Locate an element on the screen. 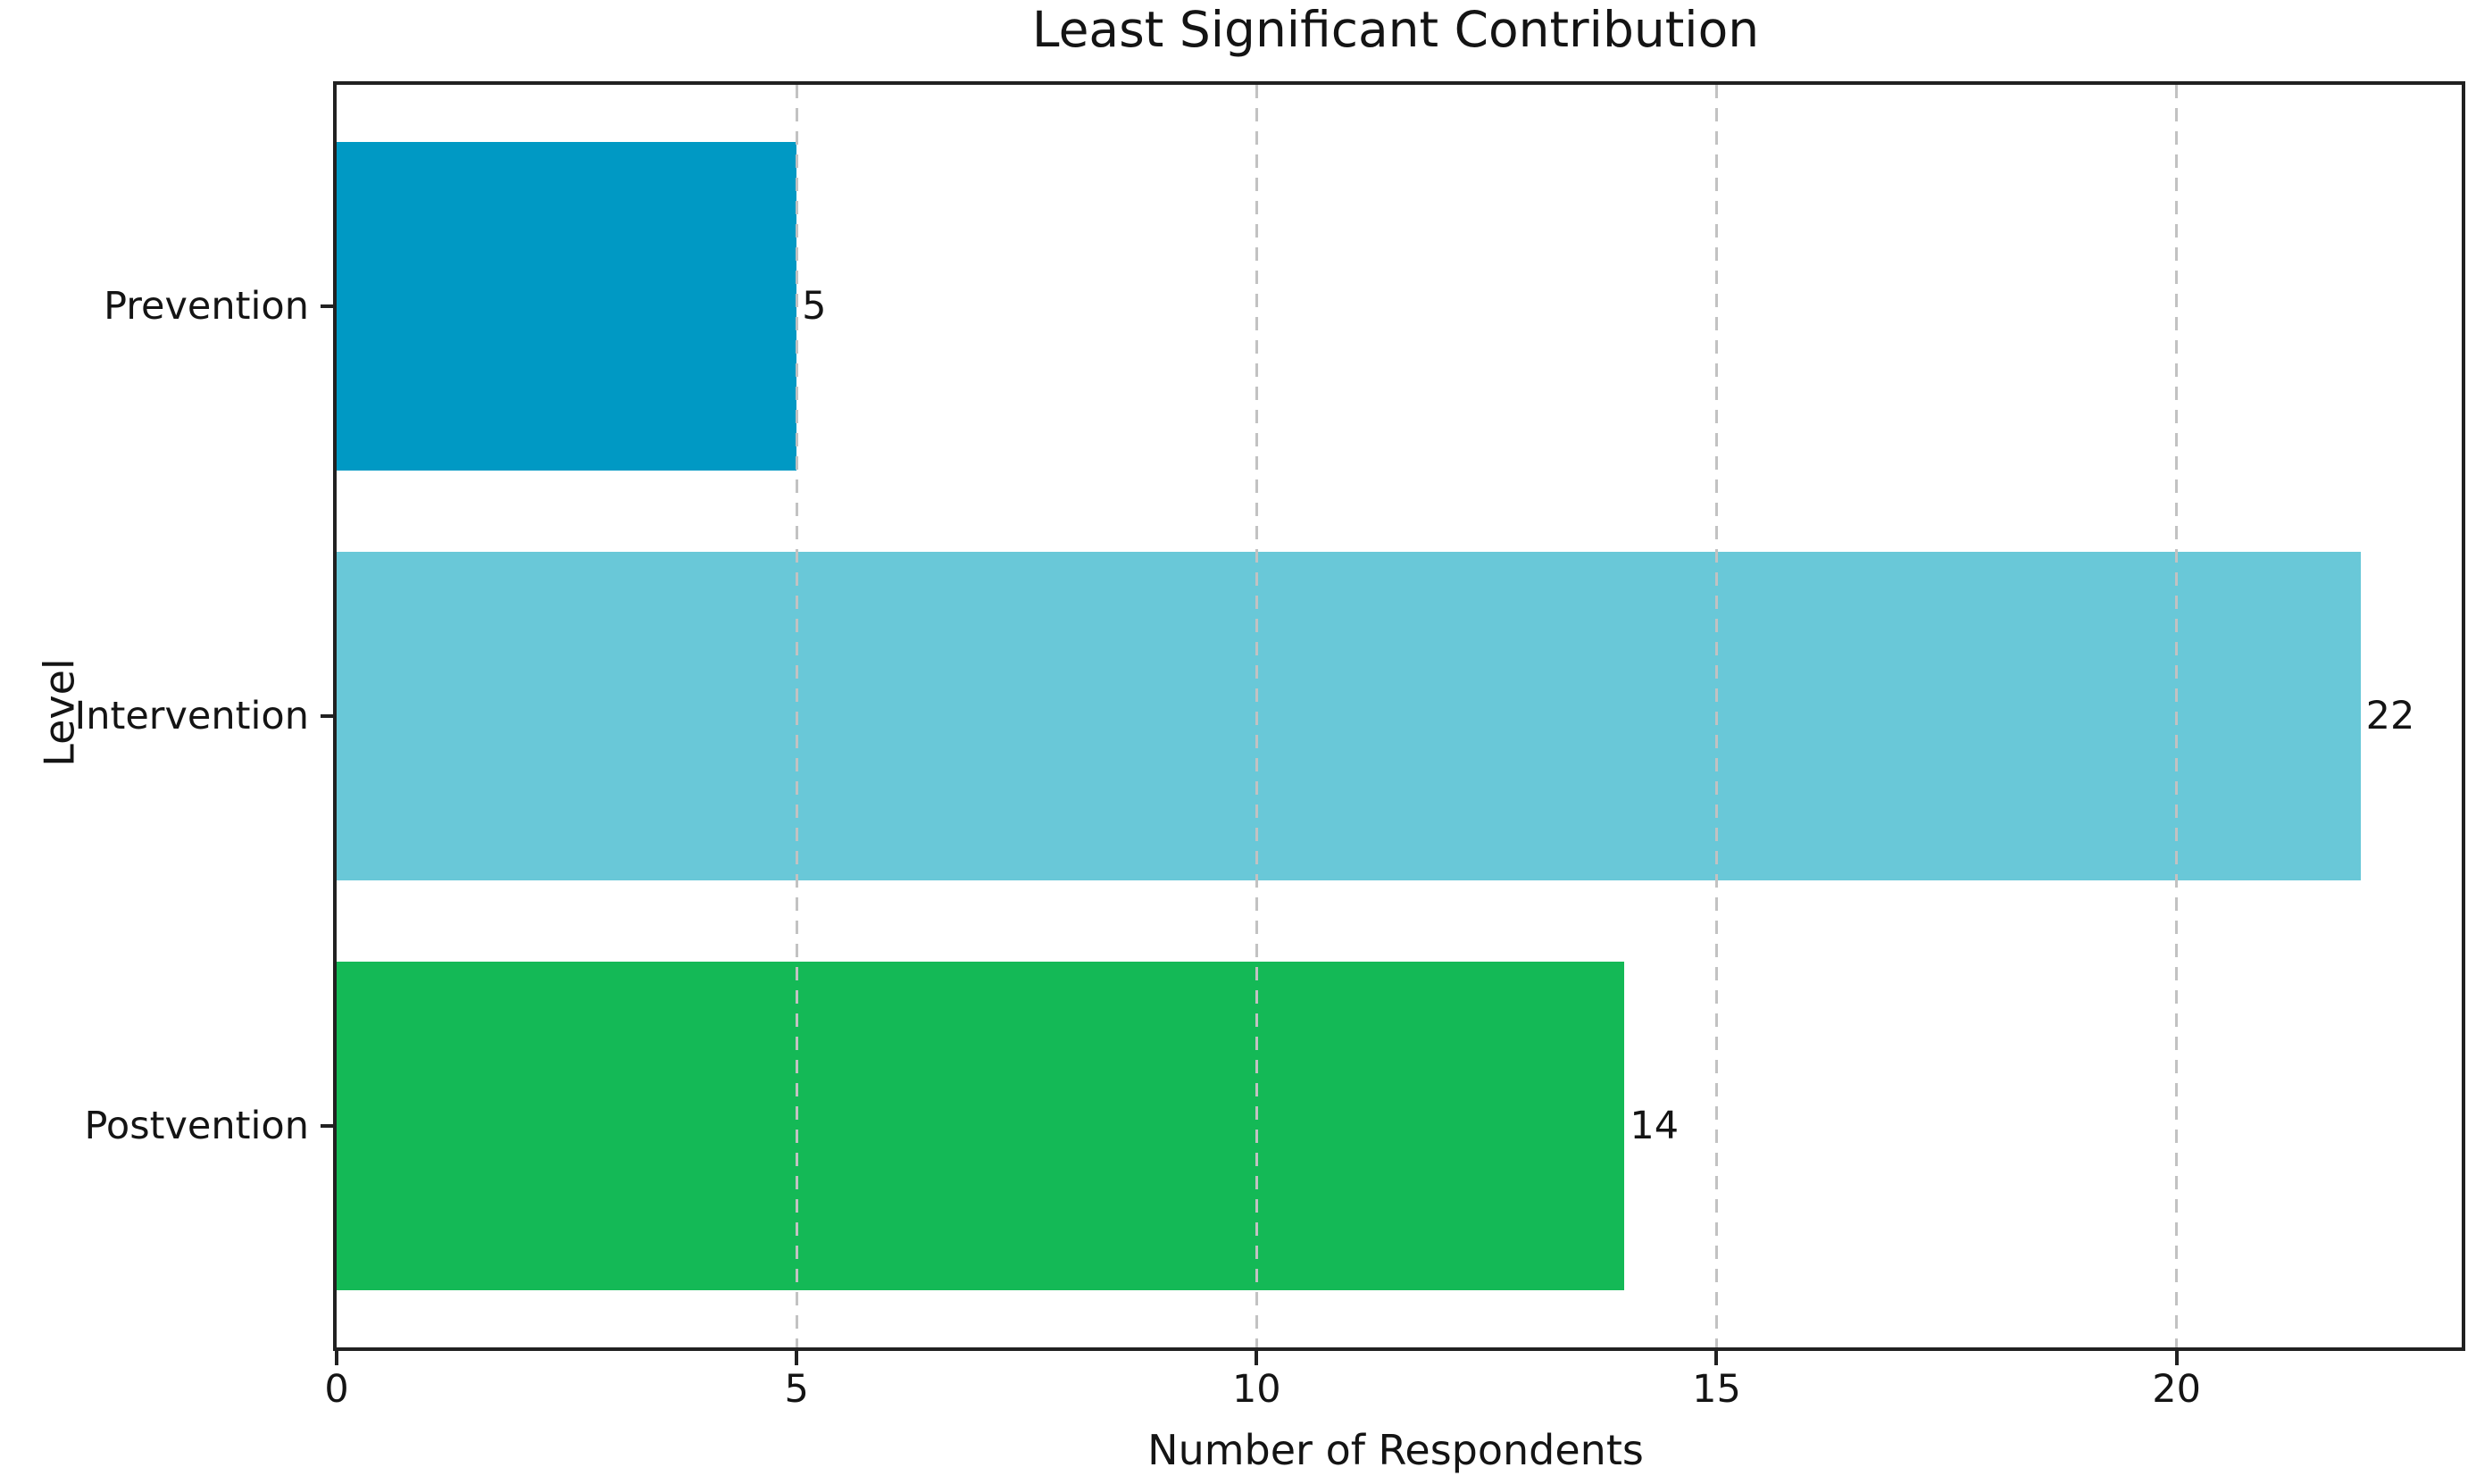  bar-postvention is located at coordinates (981, 1126).